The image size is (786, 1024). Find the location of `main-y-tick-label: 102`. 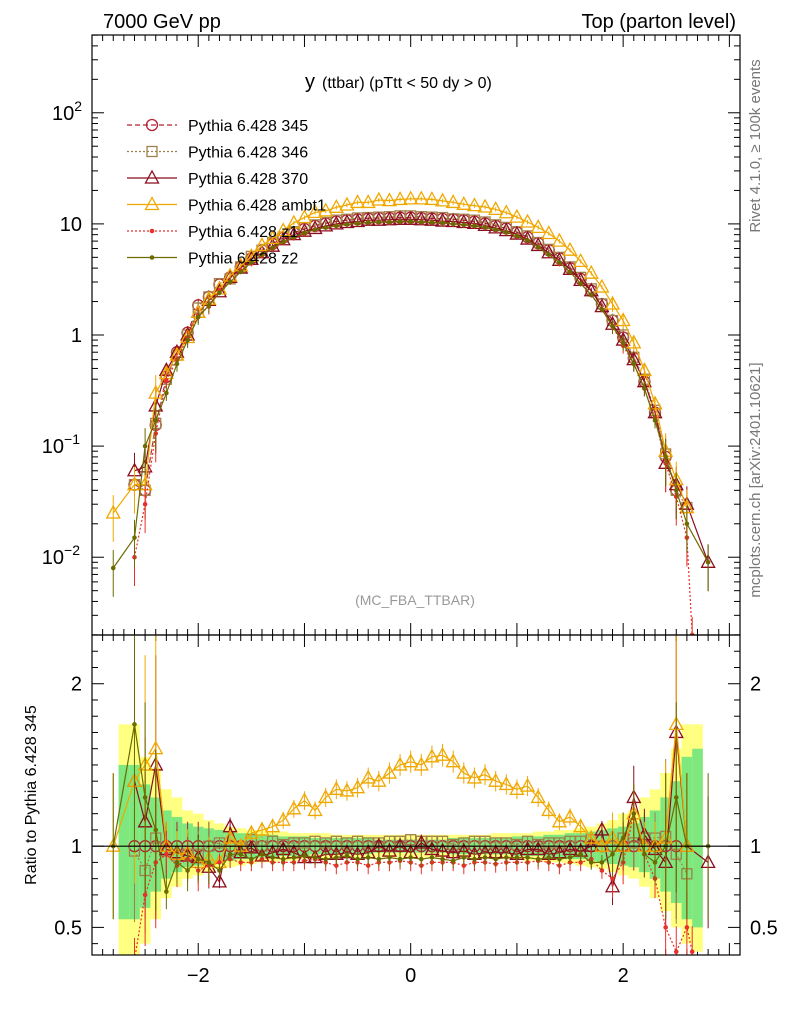

main-y-tick-label: 102 is located at coordinates (67, 111).